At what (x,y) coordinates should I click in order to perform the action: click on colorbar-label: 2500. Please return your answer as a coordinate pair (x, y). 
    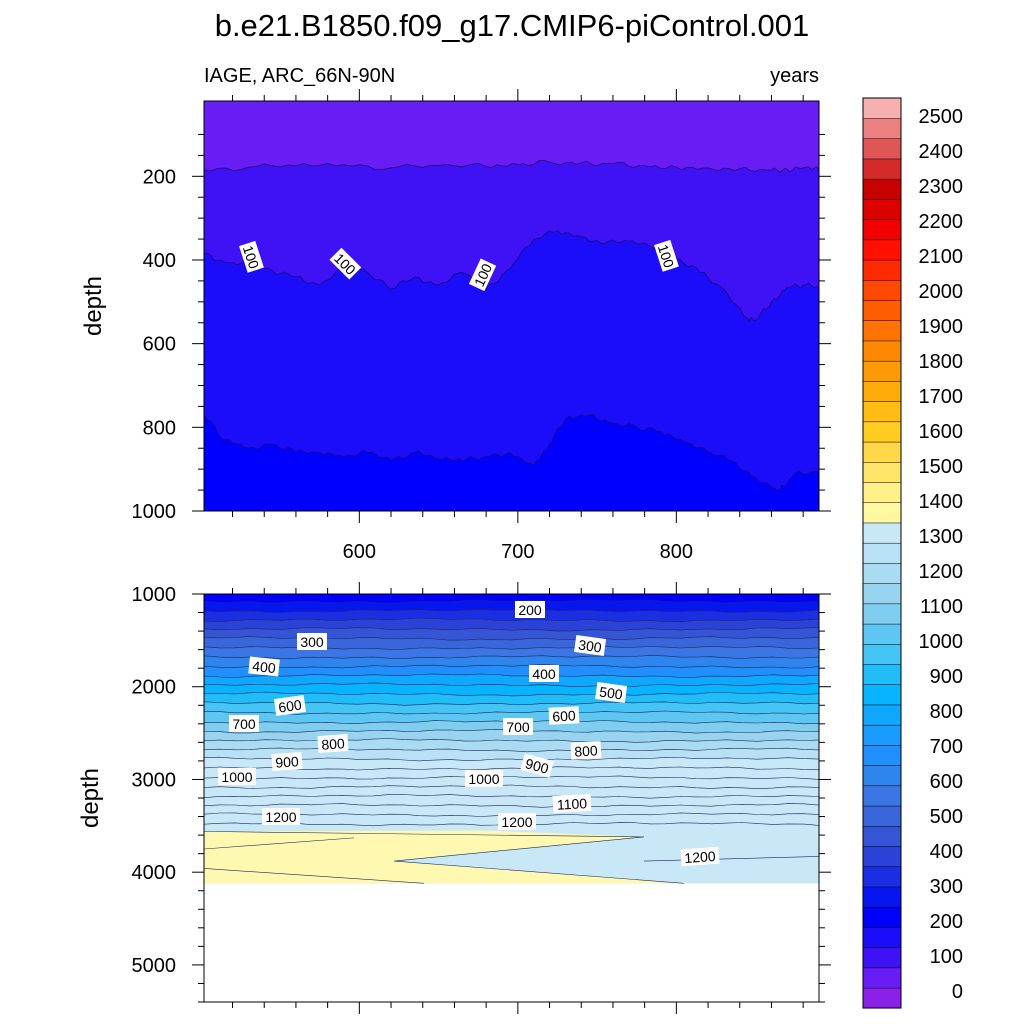
    Looking at the image, I should click on (941, 117).